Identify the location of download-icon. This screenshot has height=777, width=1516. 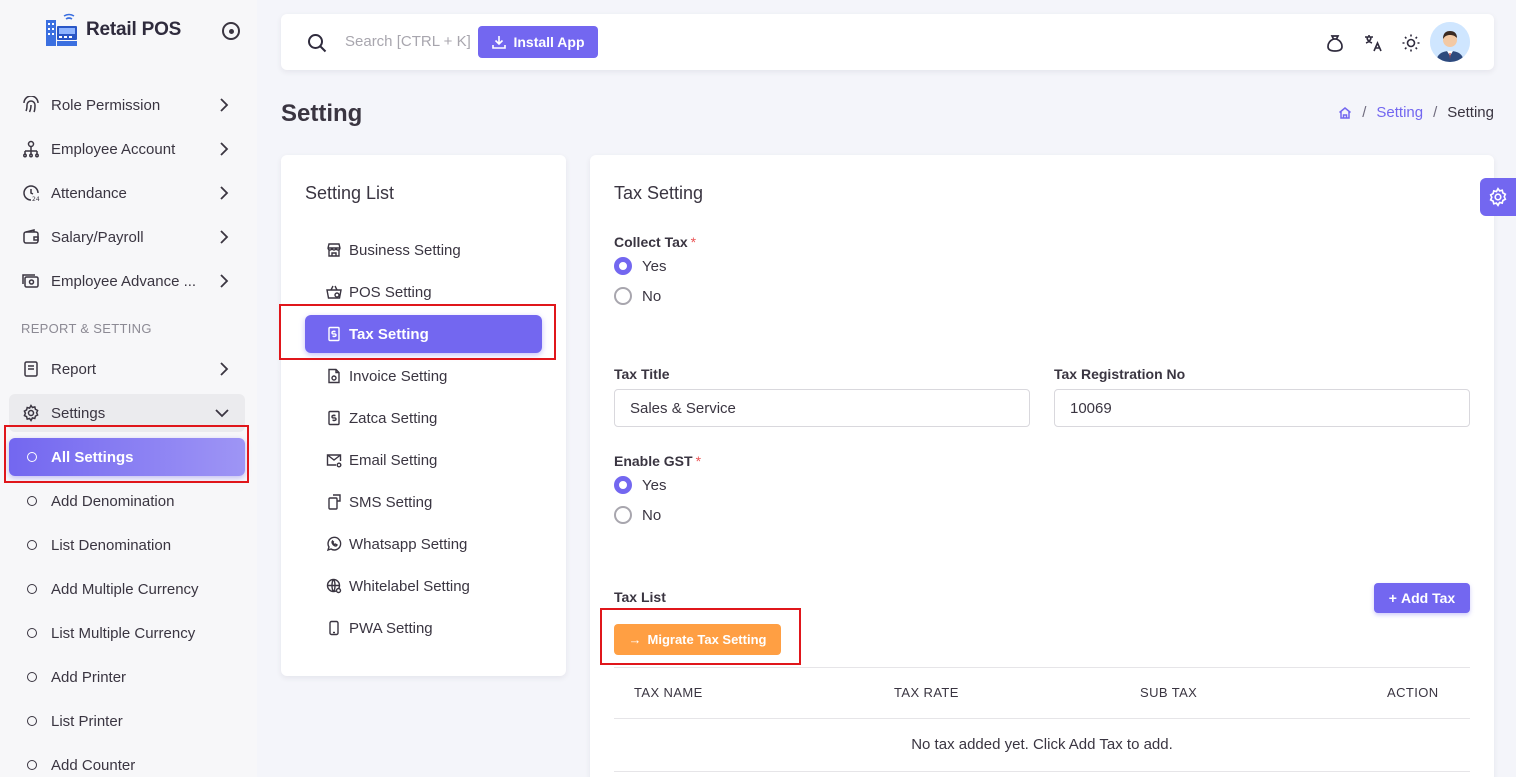
(499, 42).